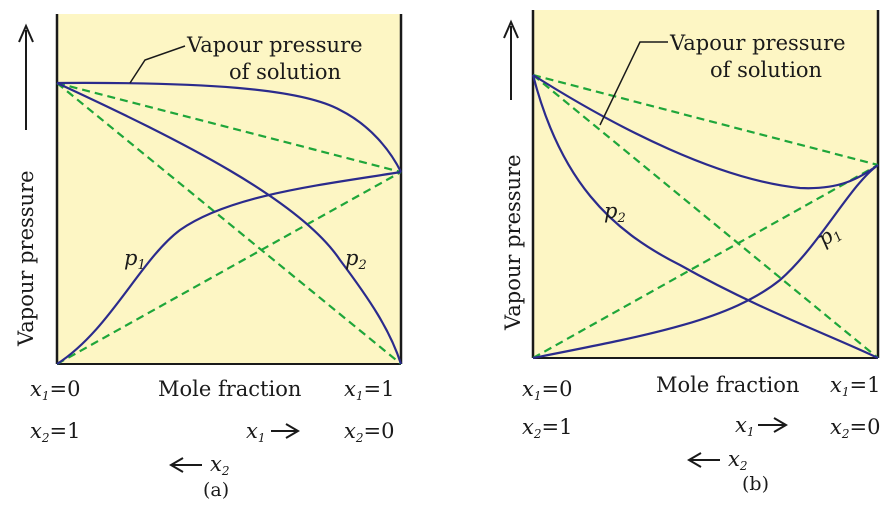  Describe the element at coordinates (727, 385) in the screenshot. I see `panel-b-x-axis-label: Mole fraction` at that location.